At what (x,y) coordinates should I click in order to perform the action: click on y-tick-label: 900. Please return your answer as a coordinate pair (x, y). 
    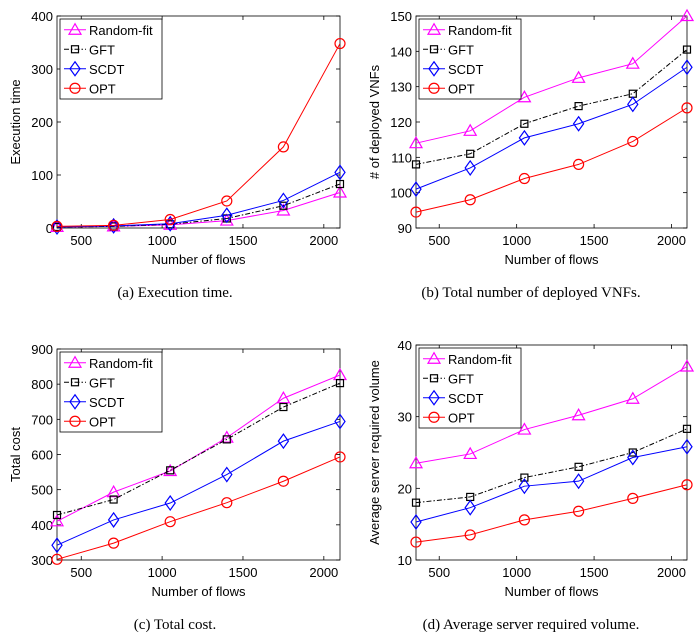
    Looking at the image, I should click on (42, 349).